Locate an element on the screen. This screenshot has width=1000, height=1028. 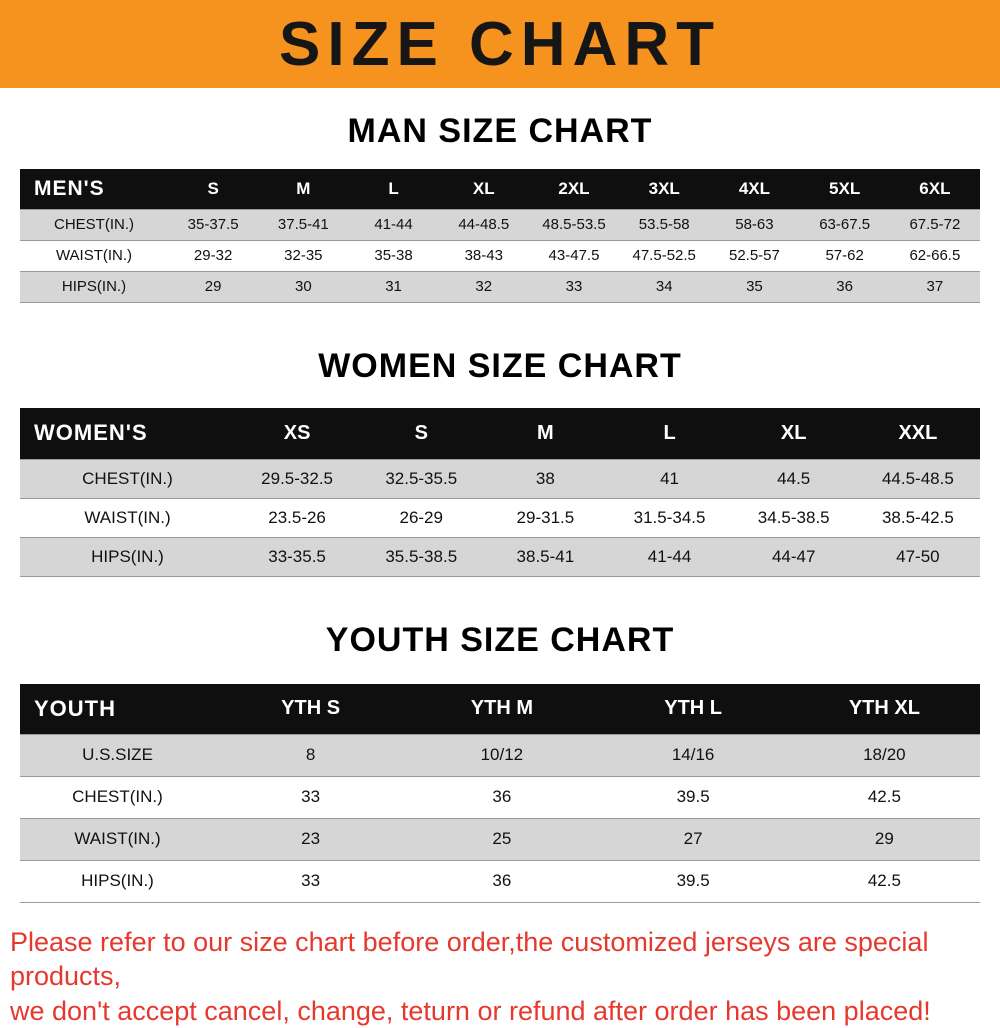
table-title: WOMEN'S is located at coordinates (127, 434).